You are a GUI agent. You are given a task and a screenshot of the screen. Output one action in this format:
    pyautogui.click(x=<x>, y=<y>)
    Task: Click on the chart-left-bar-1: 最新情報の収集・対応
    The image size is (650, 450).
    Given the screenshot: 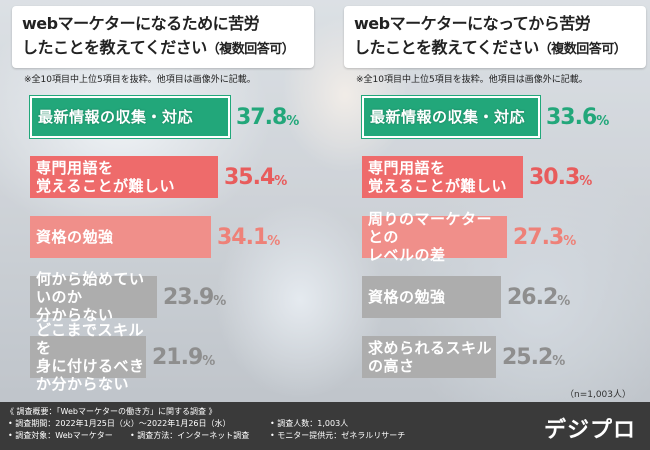 What is the action you would take?
    pyautogui.click(x=130, y=117)
    